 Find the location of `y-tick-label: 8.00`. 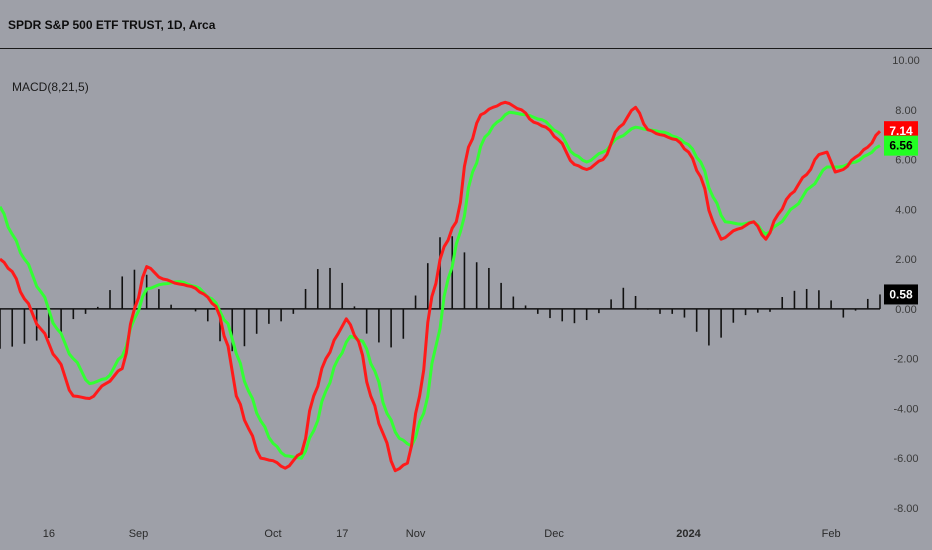

y-tick-label: 8.00 is located at coordinates (905, 111).